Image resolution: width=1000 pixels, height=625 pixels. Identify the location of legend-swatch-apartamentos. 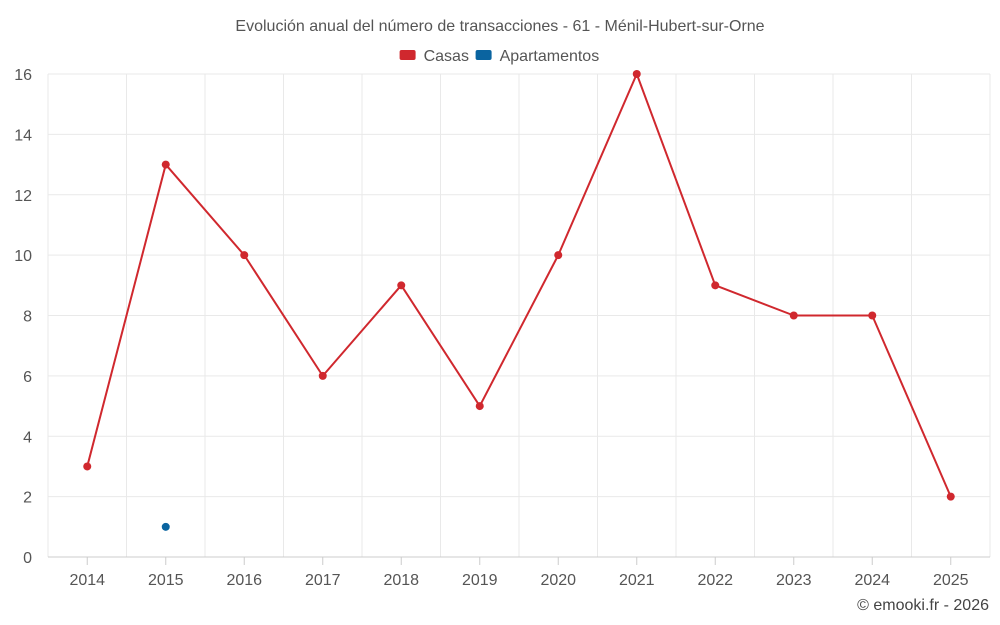
(483, 55).